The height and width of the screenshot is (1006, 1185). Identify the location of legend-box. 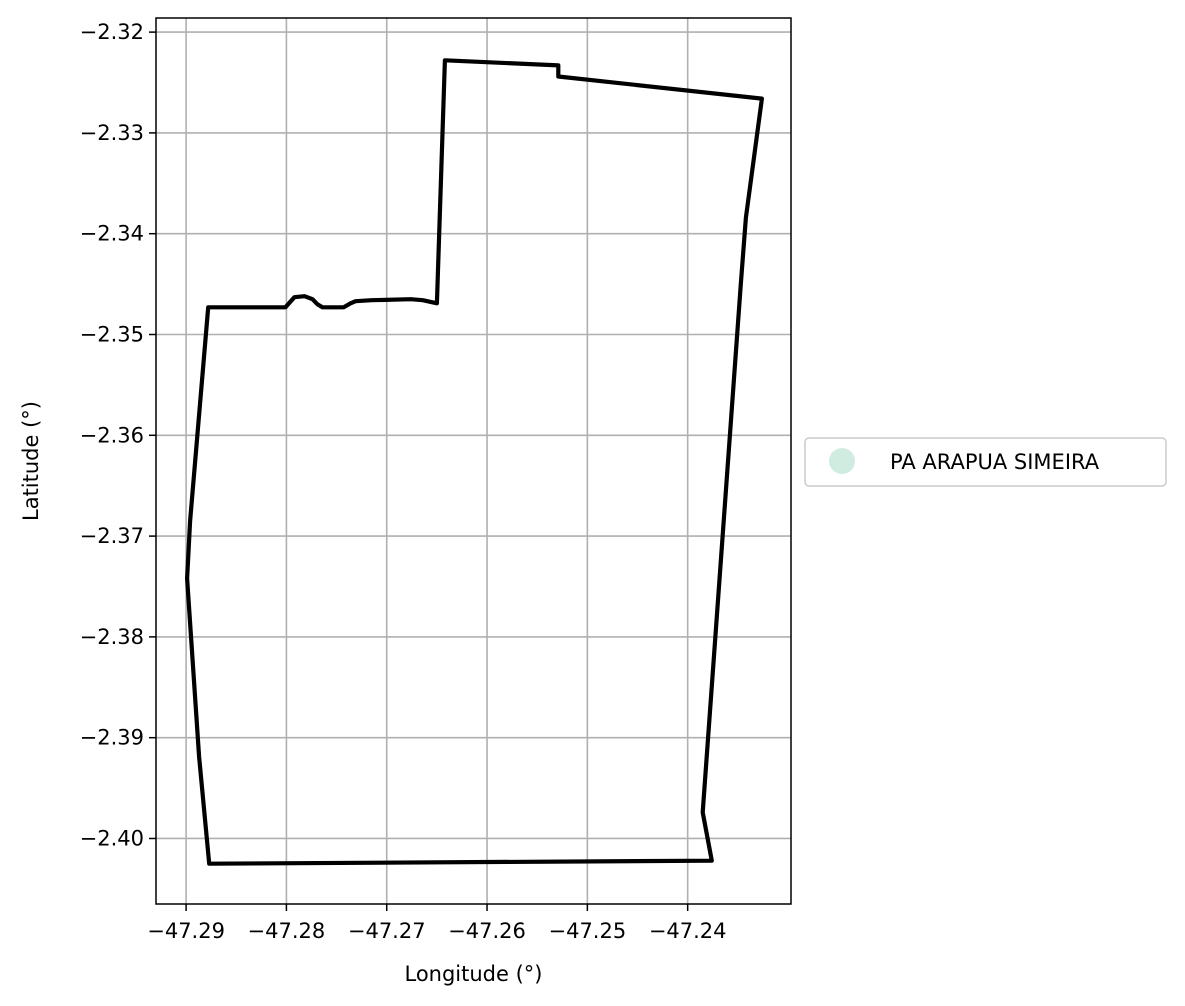
(985, 462).